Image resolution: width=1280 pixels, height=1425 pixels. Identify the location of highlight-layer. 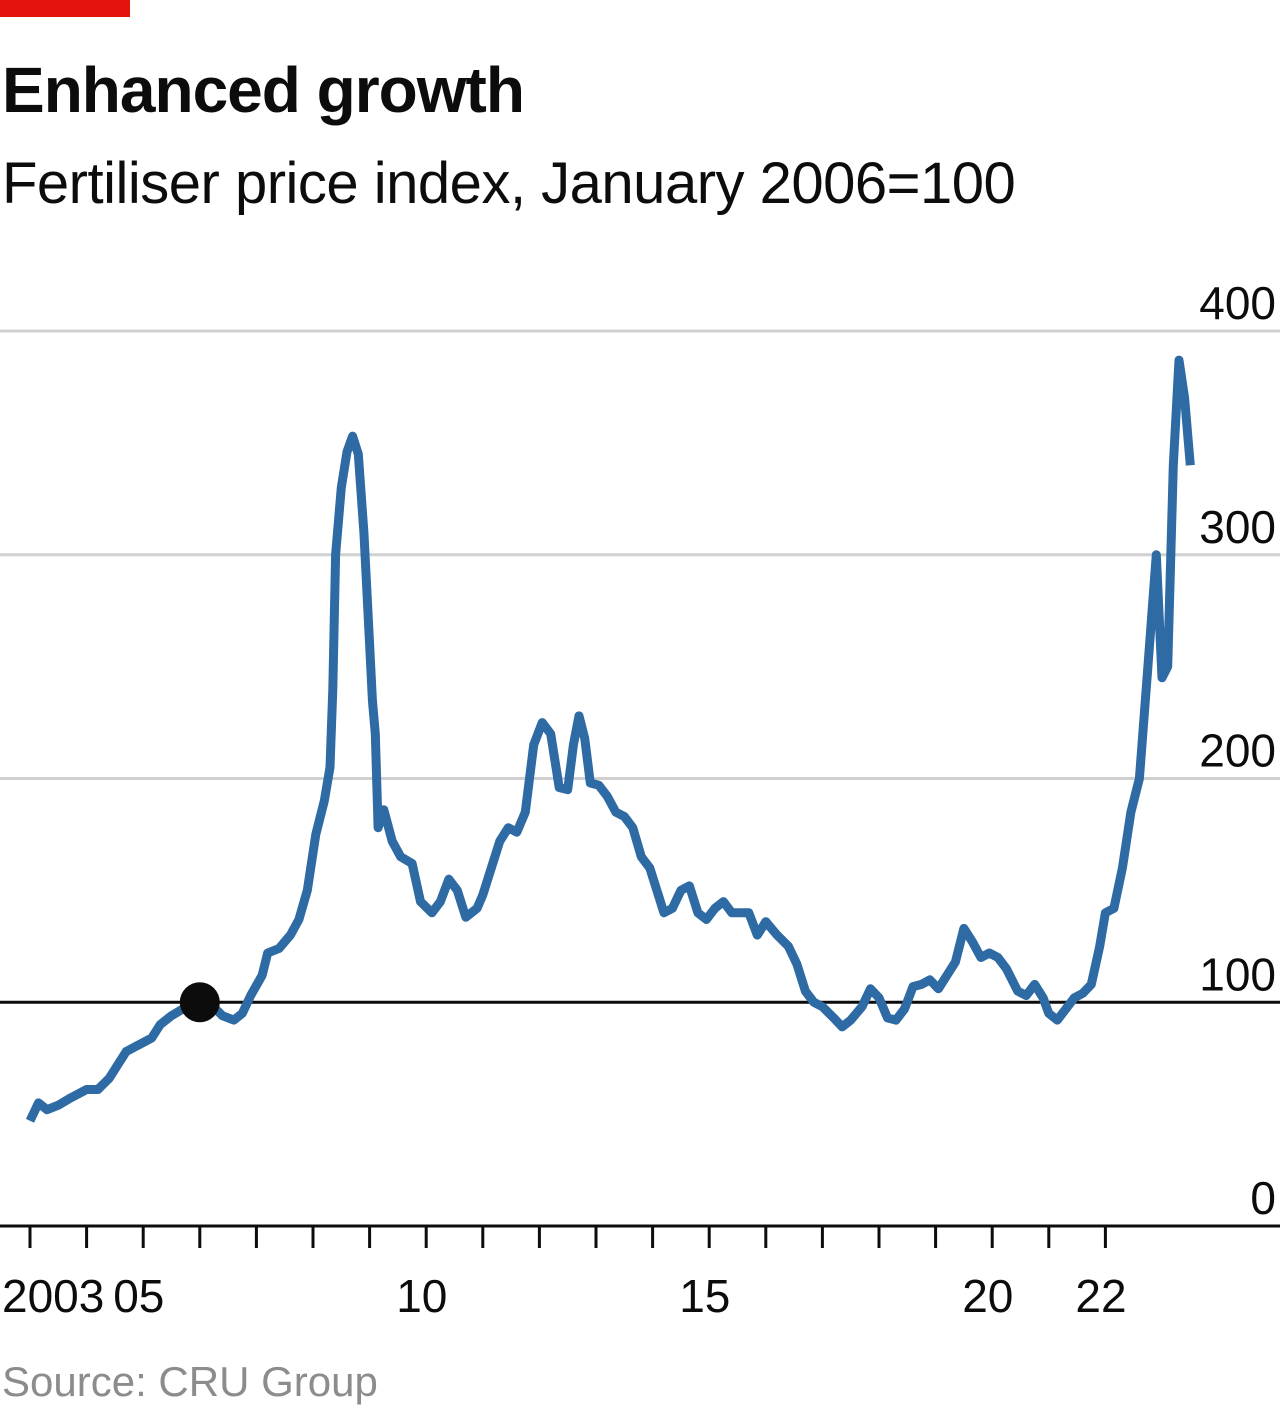
(199, 1002).